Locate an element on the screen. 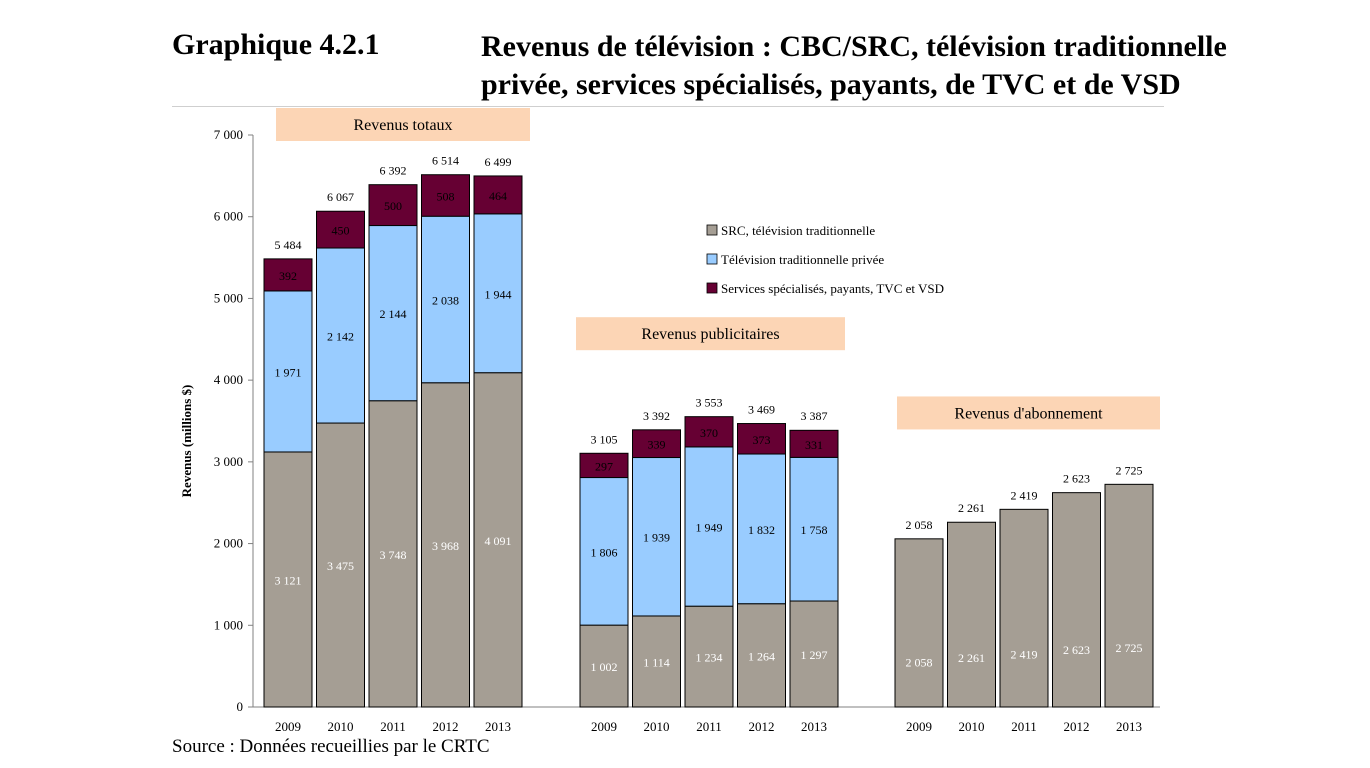 The image size is (1370, 768). total-label: 2 419 is located at coordinates (1024, 495).